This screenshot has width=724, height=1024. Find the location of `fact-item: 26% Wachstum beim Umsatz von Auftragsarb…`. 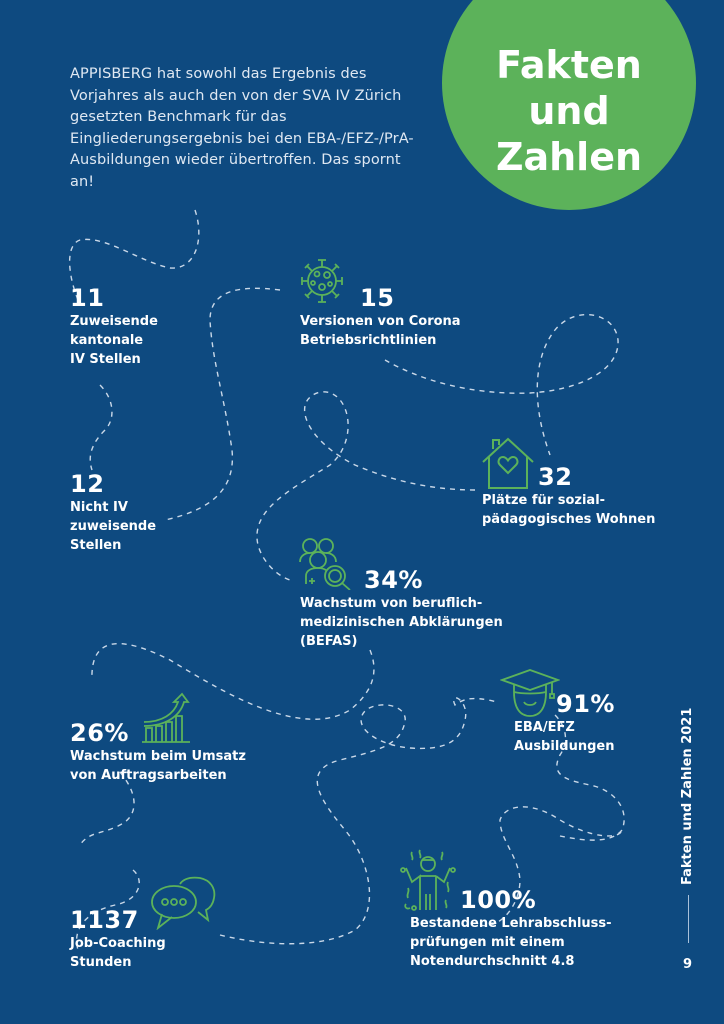

fact-item: 26% Wachstum beim Umsatz von Auftragsarb… is located at coordinates (158, 752).